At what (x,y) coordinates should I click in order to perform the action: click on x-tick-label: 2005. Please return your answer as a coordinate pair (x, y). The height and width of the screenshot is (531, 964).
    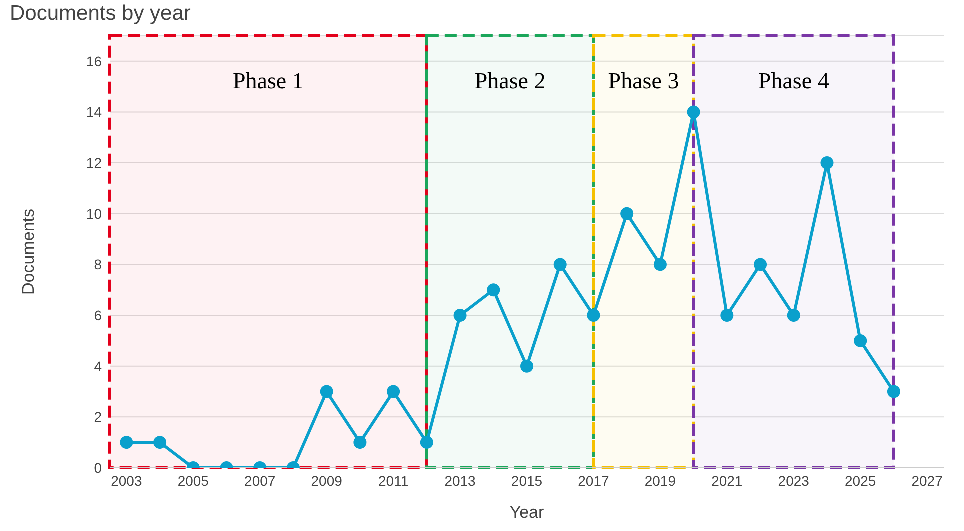
    Looking at the image, I should click on (194, 480).